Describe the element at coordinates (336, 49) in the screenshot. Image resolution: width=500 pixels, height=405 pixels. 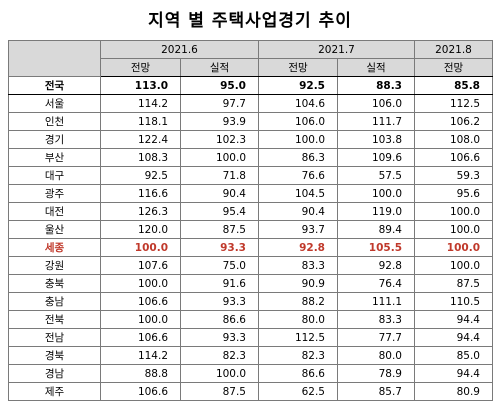
I see `period-header: 2021.7` at that location.